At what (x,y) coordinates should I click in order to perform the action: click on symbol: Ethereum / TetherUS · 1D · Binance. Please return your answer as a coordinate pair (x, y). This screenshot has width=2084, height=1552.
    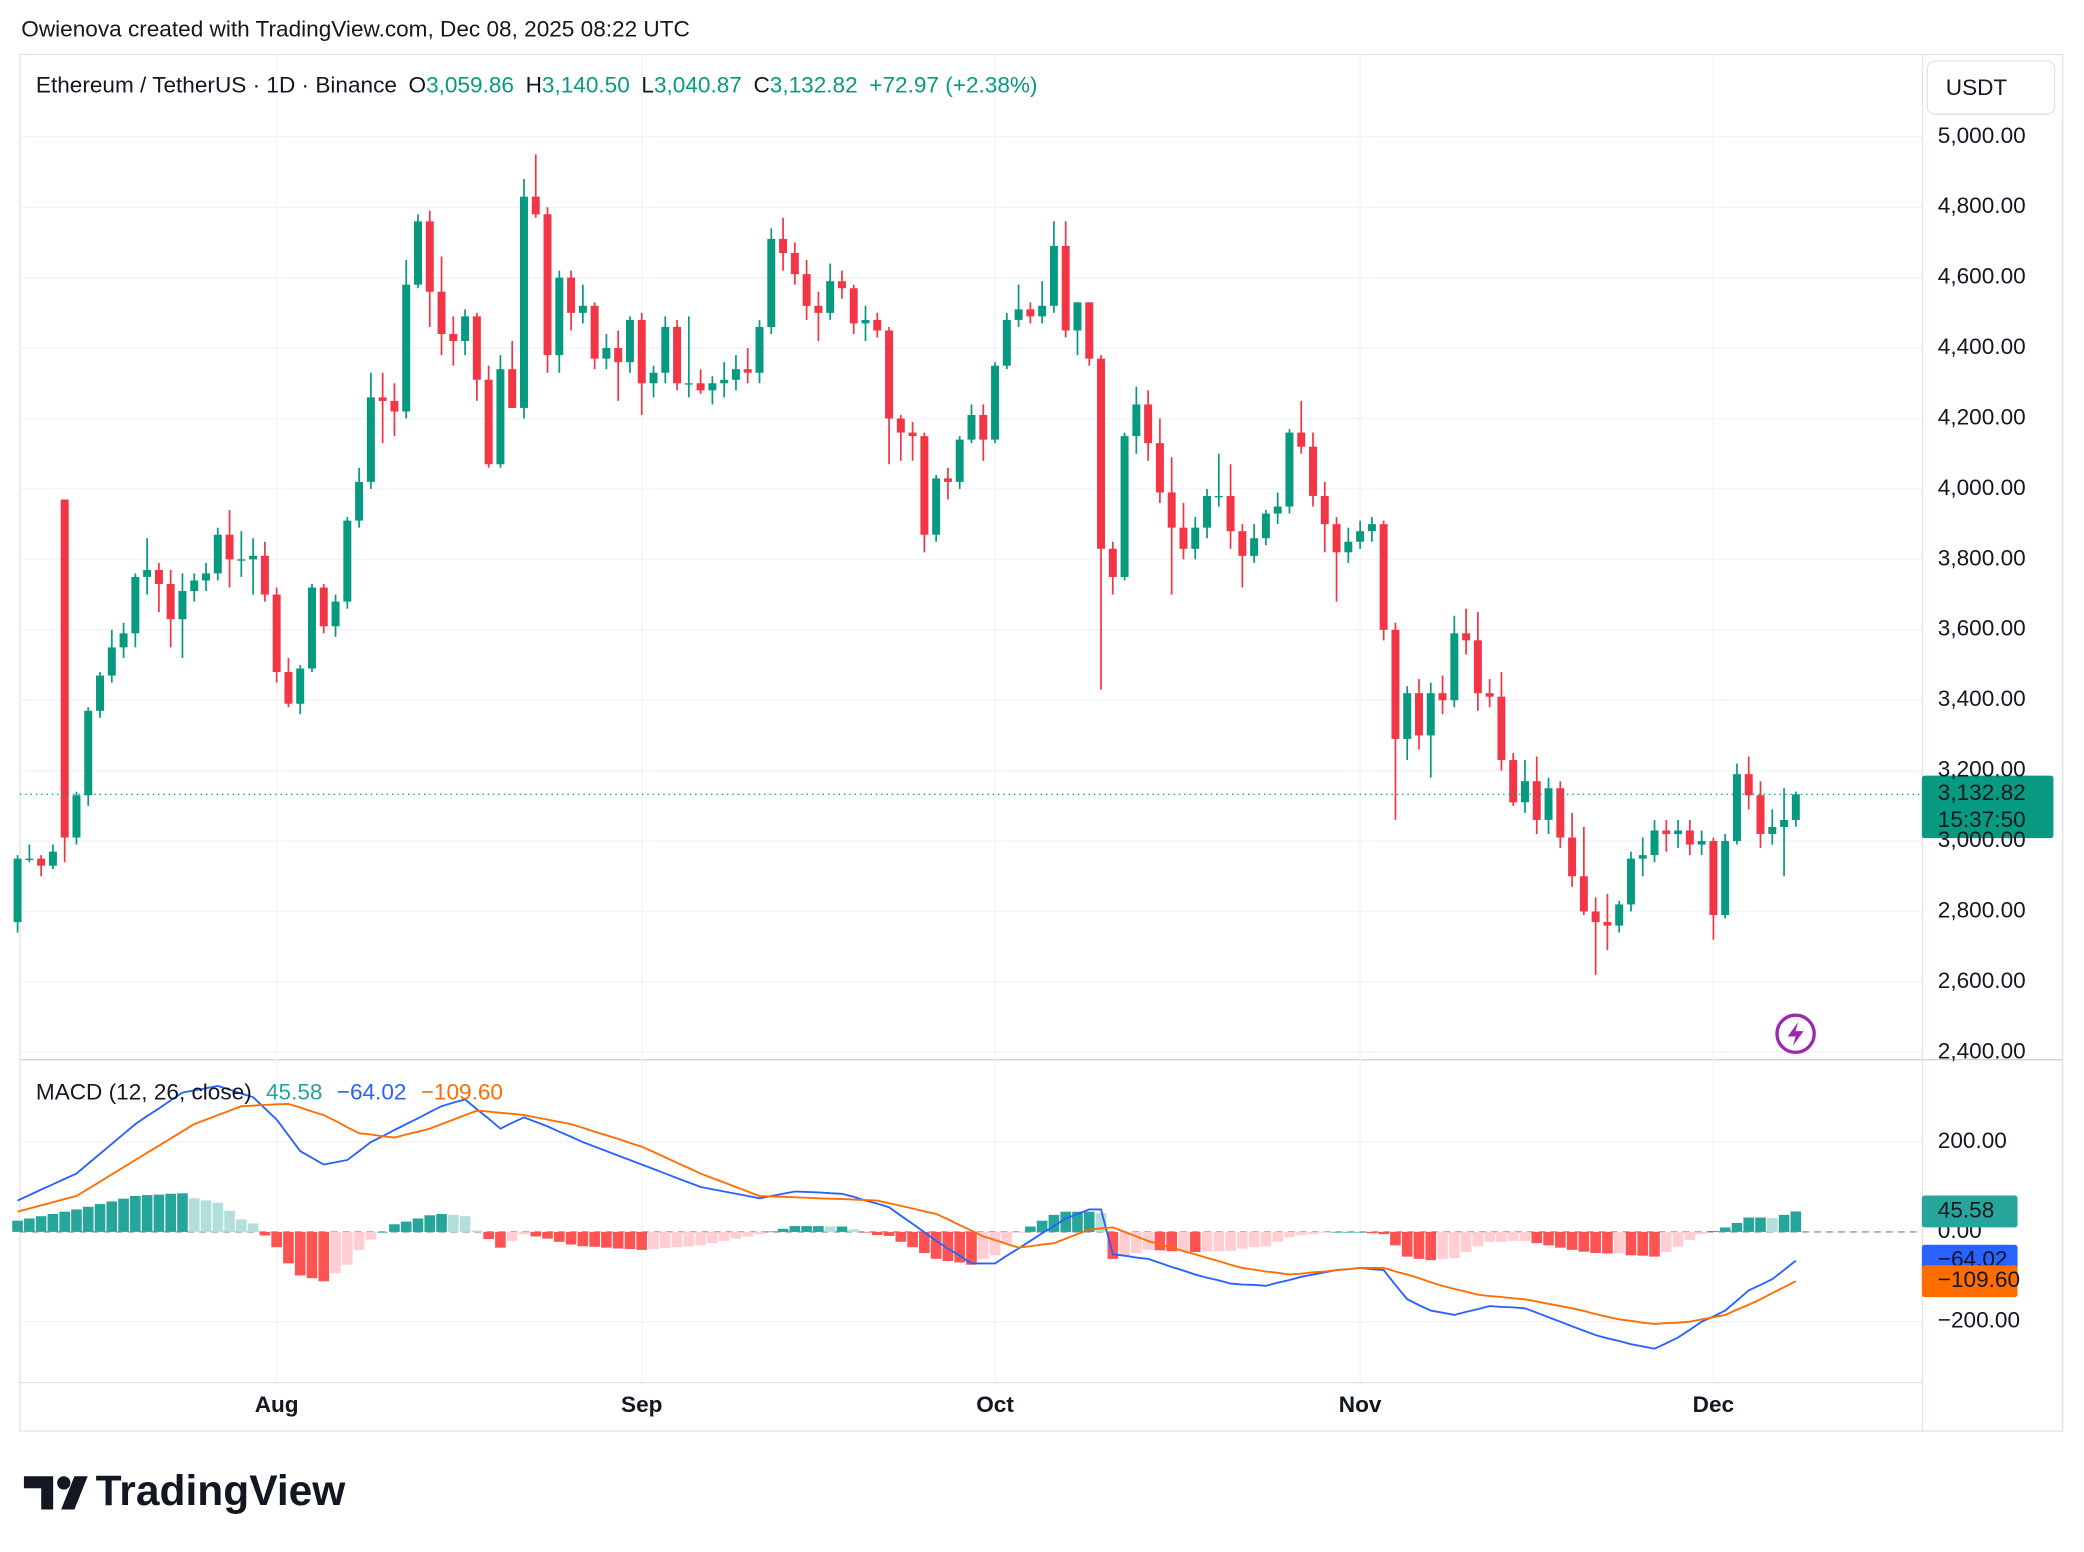
    Looking at the image, I should click on (216, 84).